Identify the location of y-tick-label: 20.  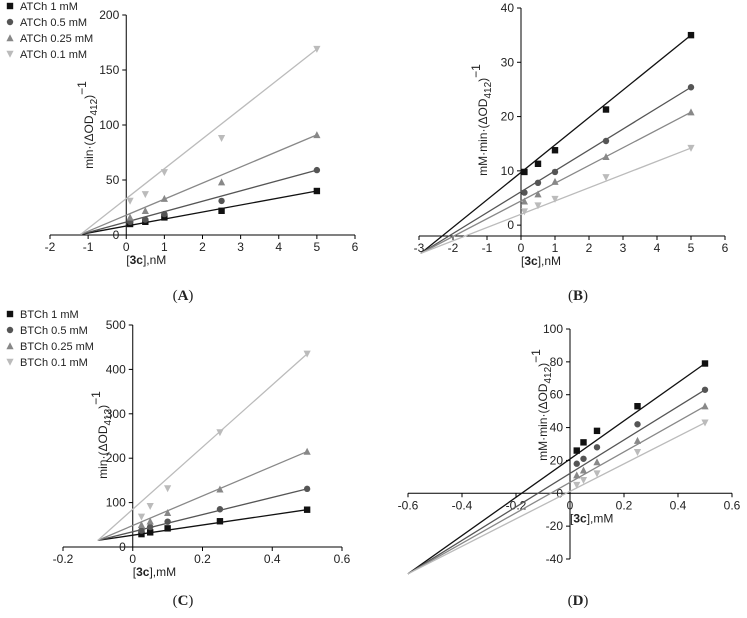
(508, 117).